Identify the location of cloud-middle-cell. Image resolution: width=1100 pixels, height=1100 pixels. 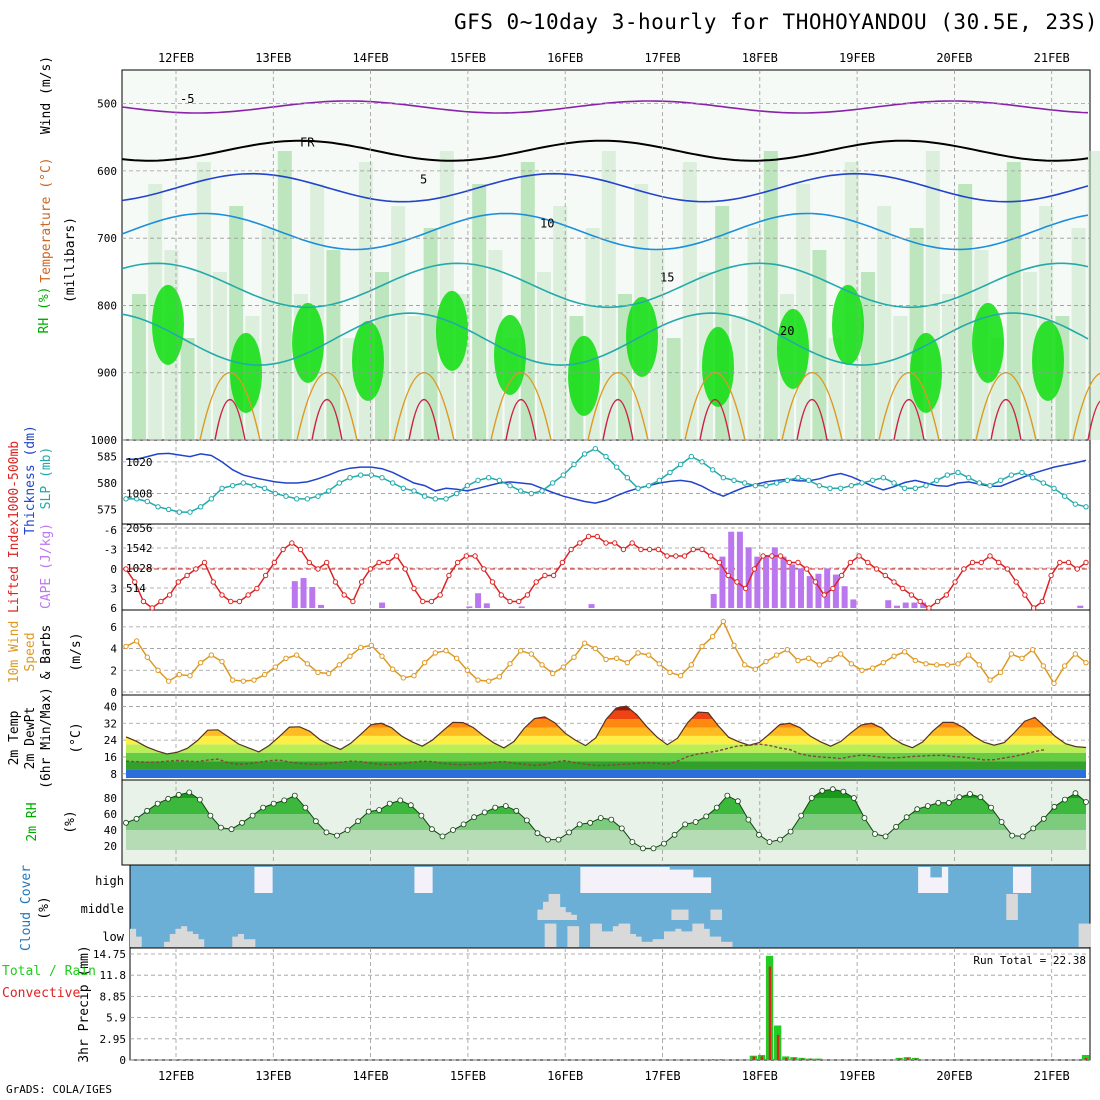
(674, 914).